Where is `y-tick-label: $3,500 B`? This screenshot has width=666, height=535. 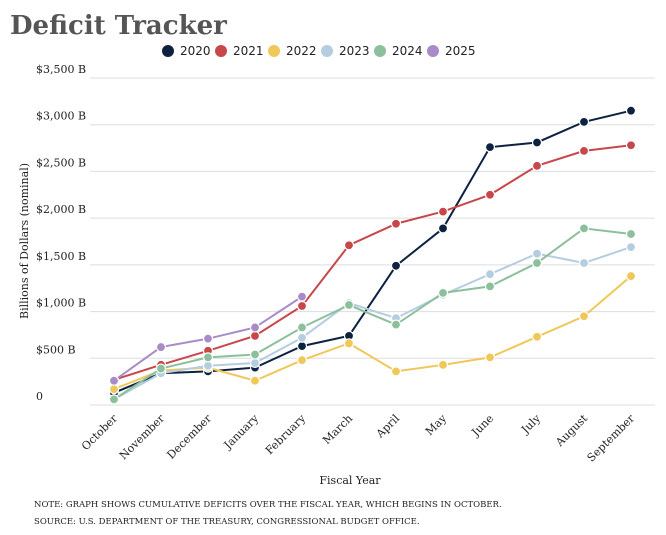 y-tick-label: $3,500 B is located at coordinates (61, 69).